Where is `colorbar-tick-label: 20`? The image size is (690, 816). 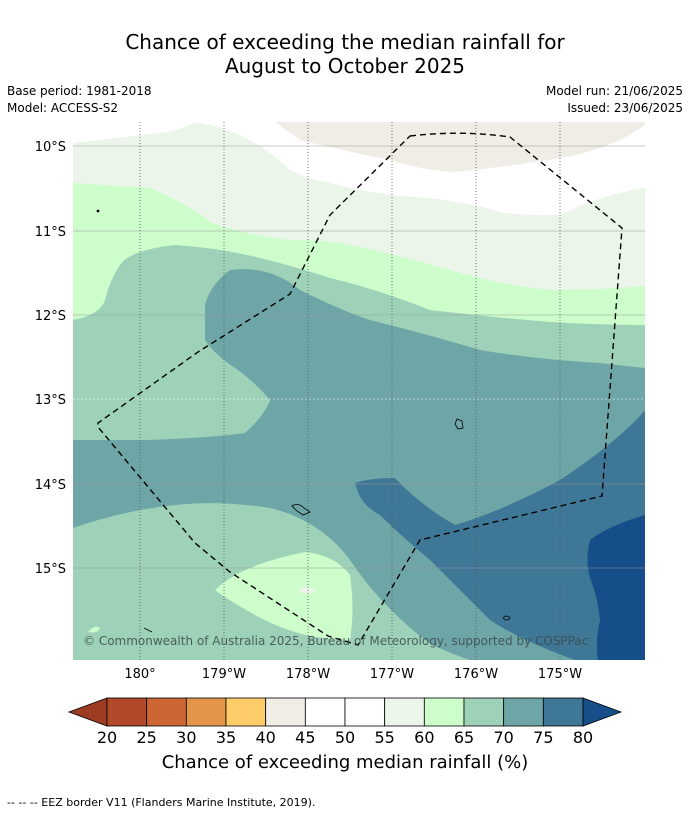
colorbar-tick-label: 20 is located at coordinates (107, 737).